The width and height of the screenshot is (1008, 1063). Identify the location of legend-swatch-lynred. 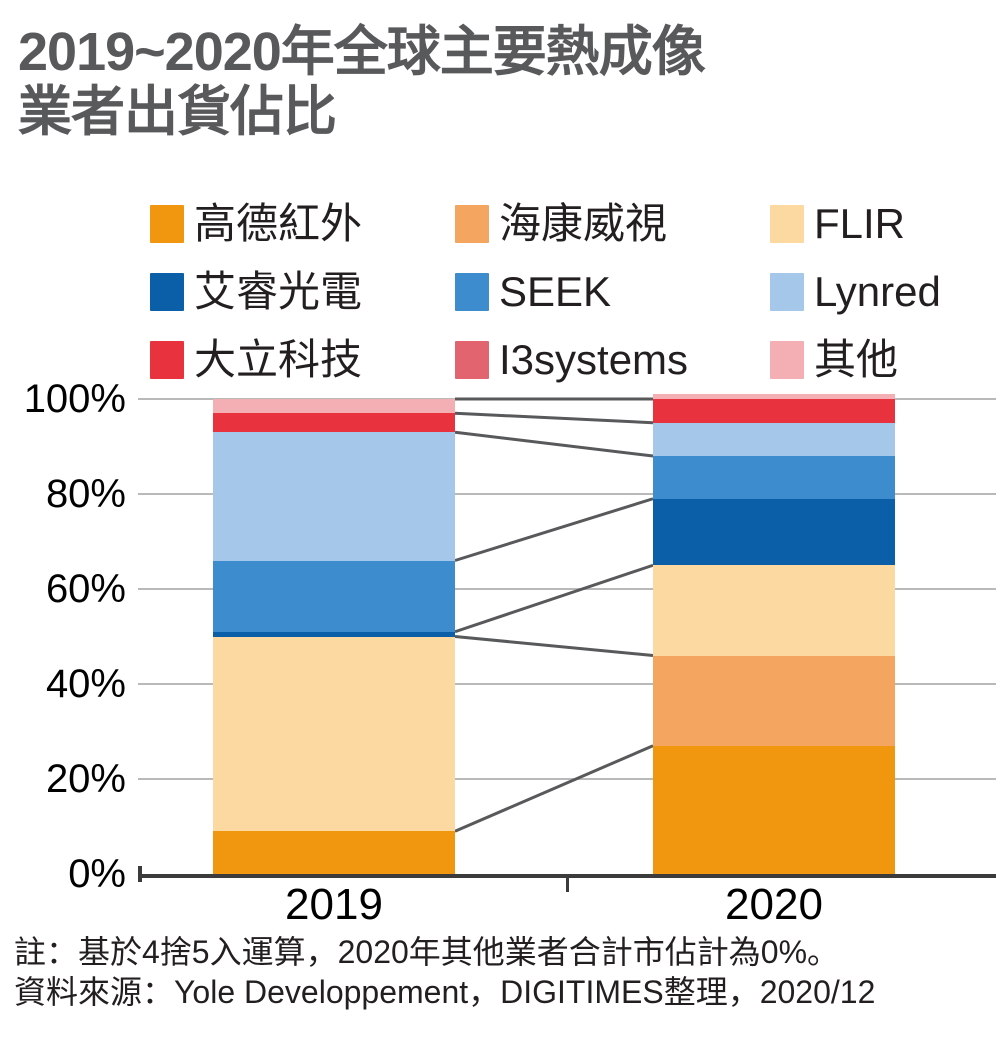
(787, 292).